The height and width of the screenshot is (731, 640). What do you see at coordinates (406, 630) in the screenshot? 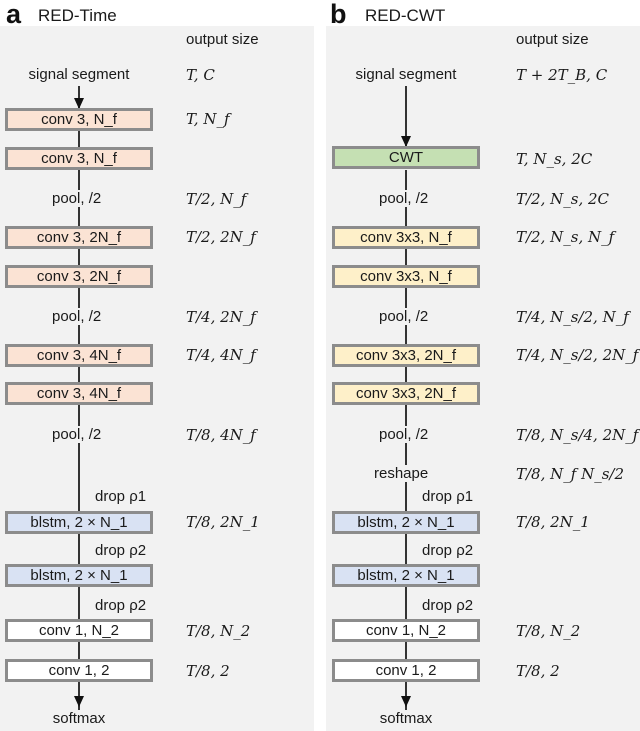
I see `panel-b-layer-conv1x1: conv 1, N_2` at bounding box center [406, 630].